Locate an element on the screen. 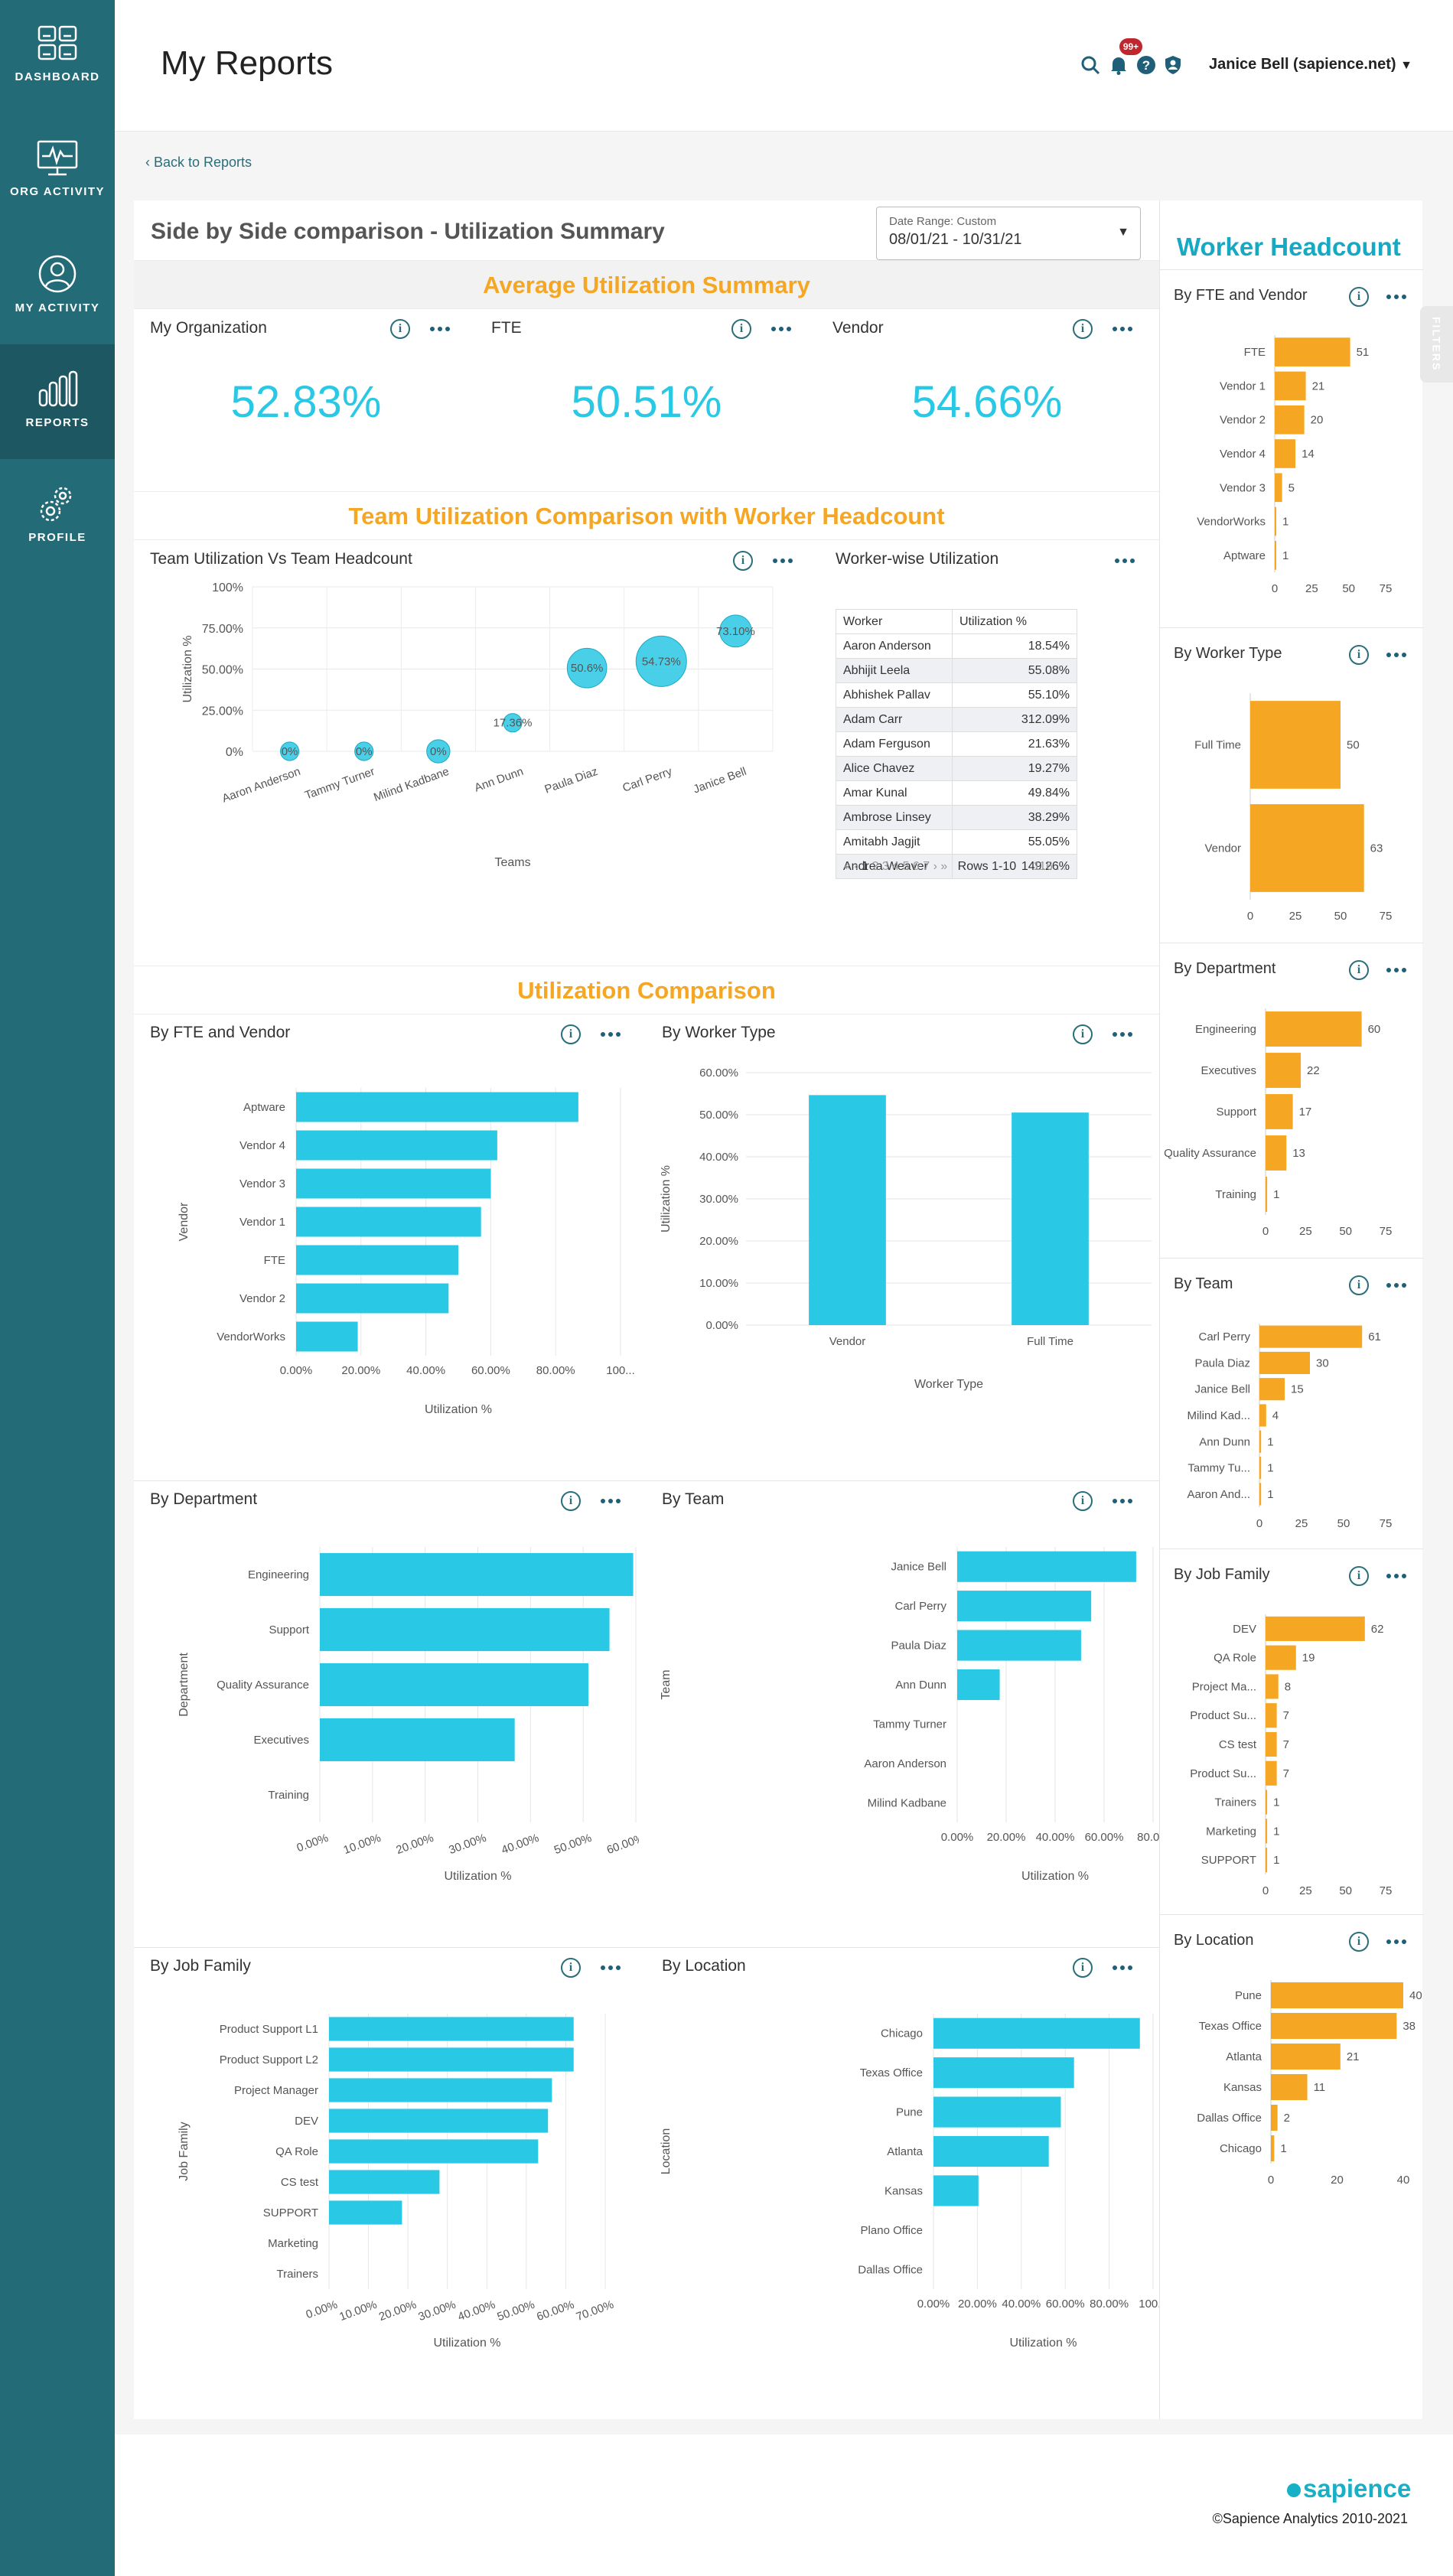 The height and width of the screenshot is (2576, 1453). page-link: 2 is located at coordinates (875, 867).